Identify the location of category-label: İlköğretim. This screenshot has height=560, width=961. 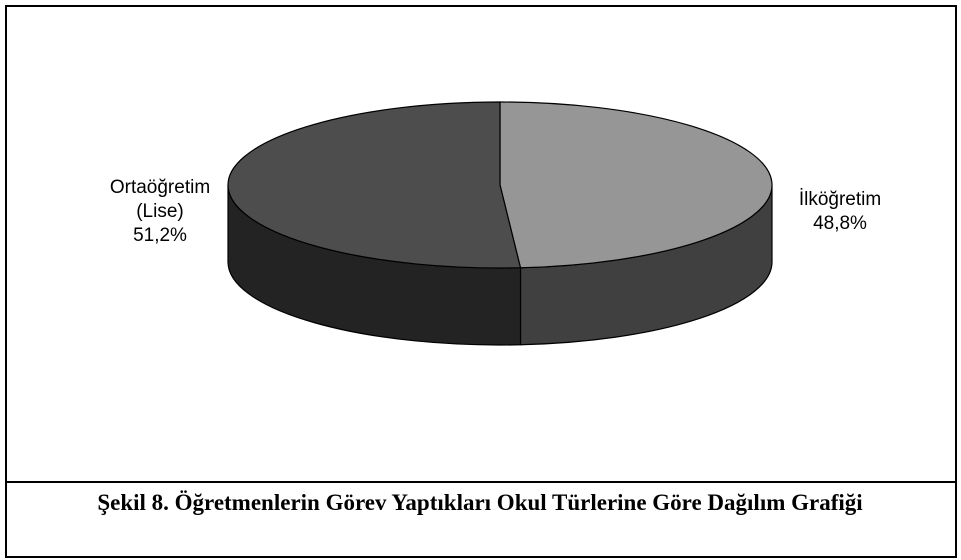
(840, 199).